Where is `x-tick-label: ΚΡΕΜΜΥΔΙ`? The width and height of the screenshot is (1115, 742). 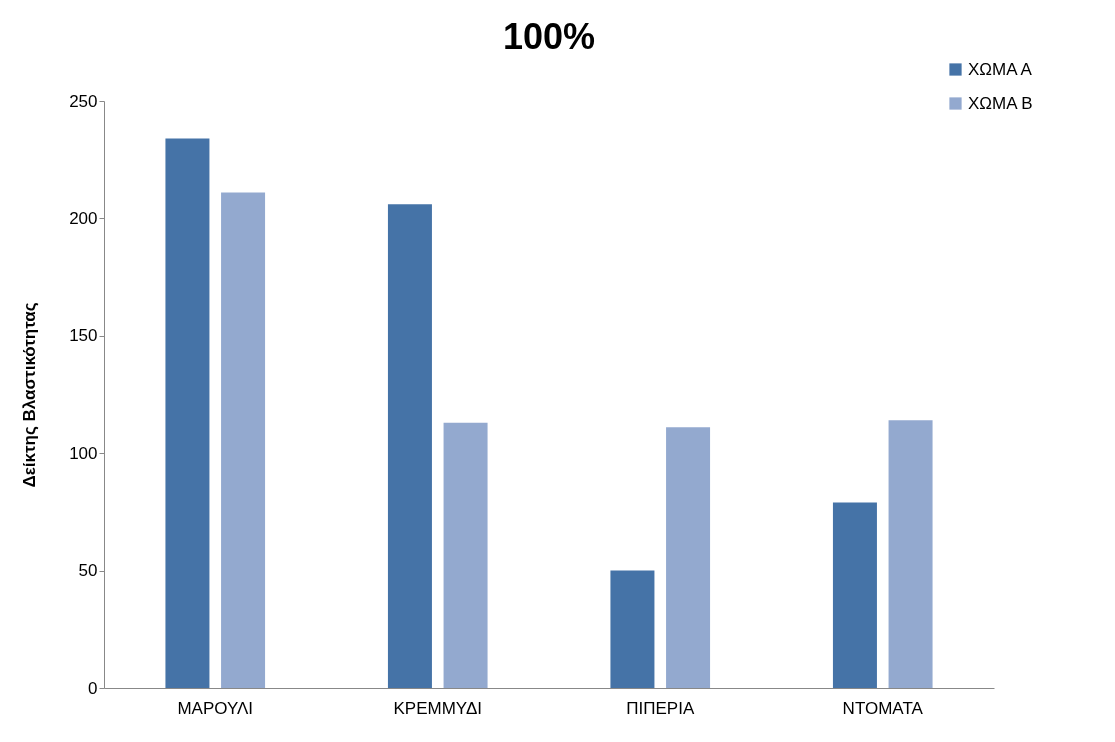
x-tick-label: ΚΡΕΜΜΥΔΙ is located at coordinates (437, 708).